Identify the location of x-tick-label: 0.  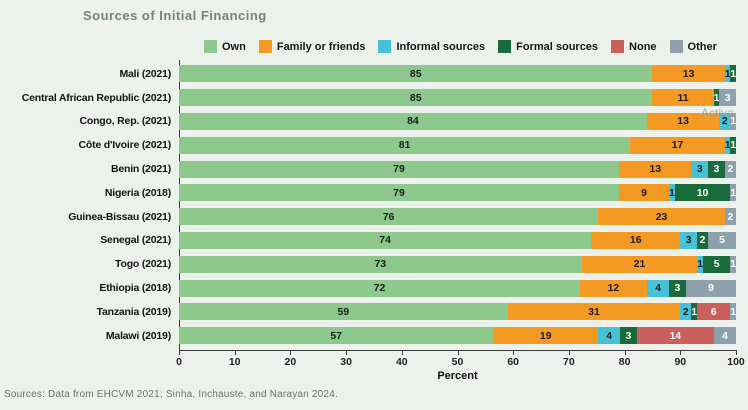
(179, 362).